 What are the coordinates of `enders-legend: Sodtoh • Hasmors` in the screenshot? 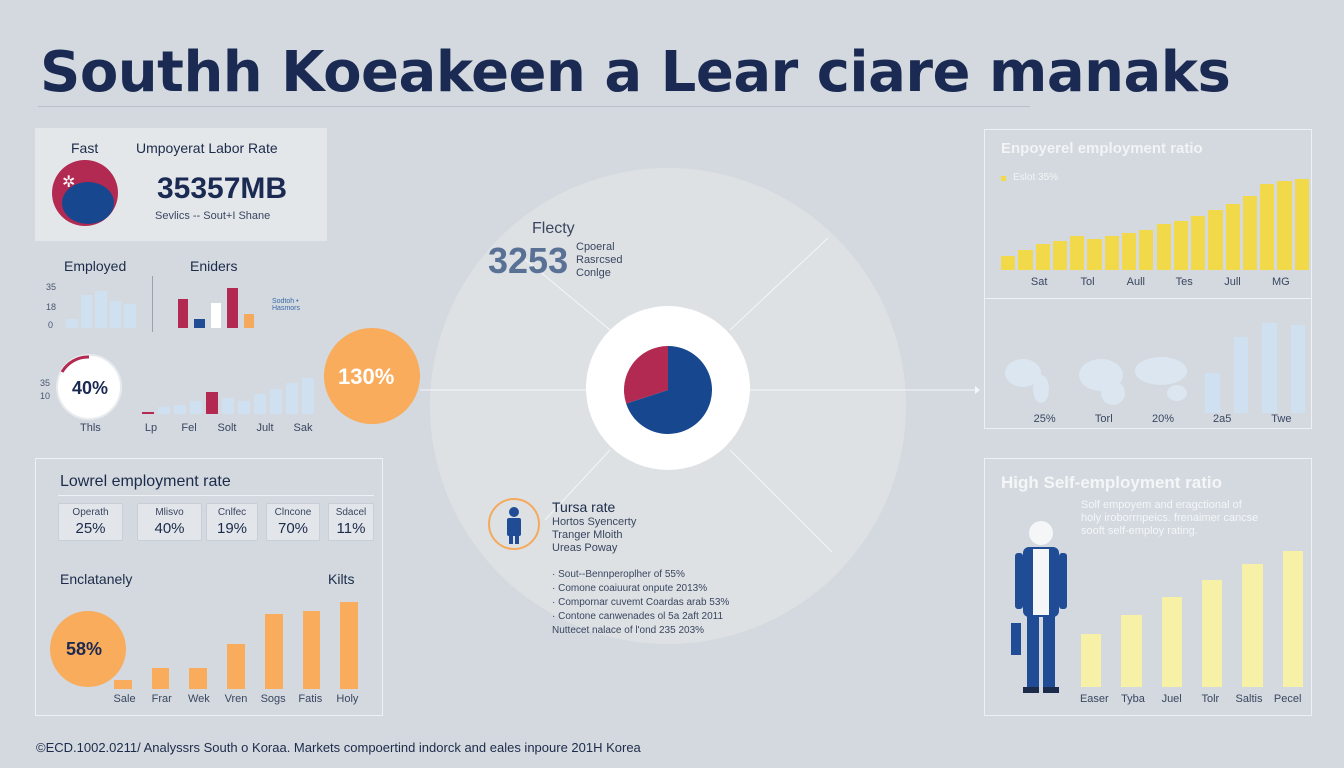 It's located at (286, 305).